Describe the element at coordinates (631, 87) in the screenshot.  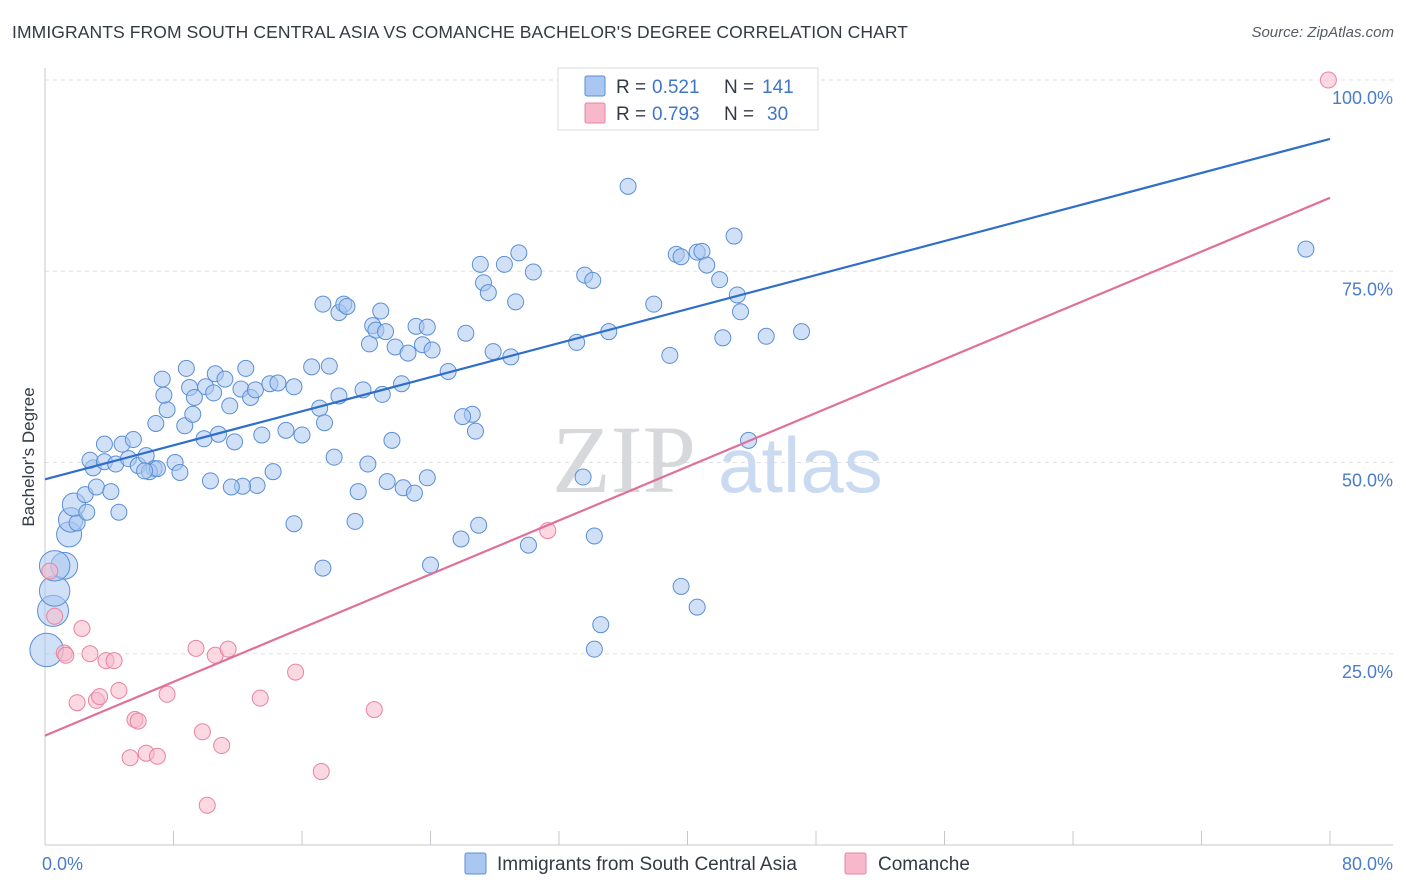
I see `legend-r-label-blue: R =` at that location.